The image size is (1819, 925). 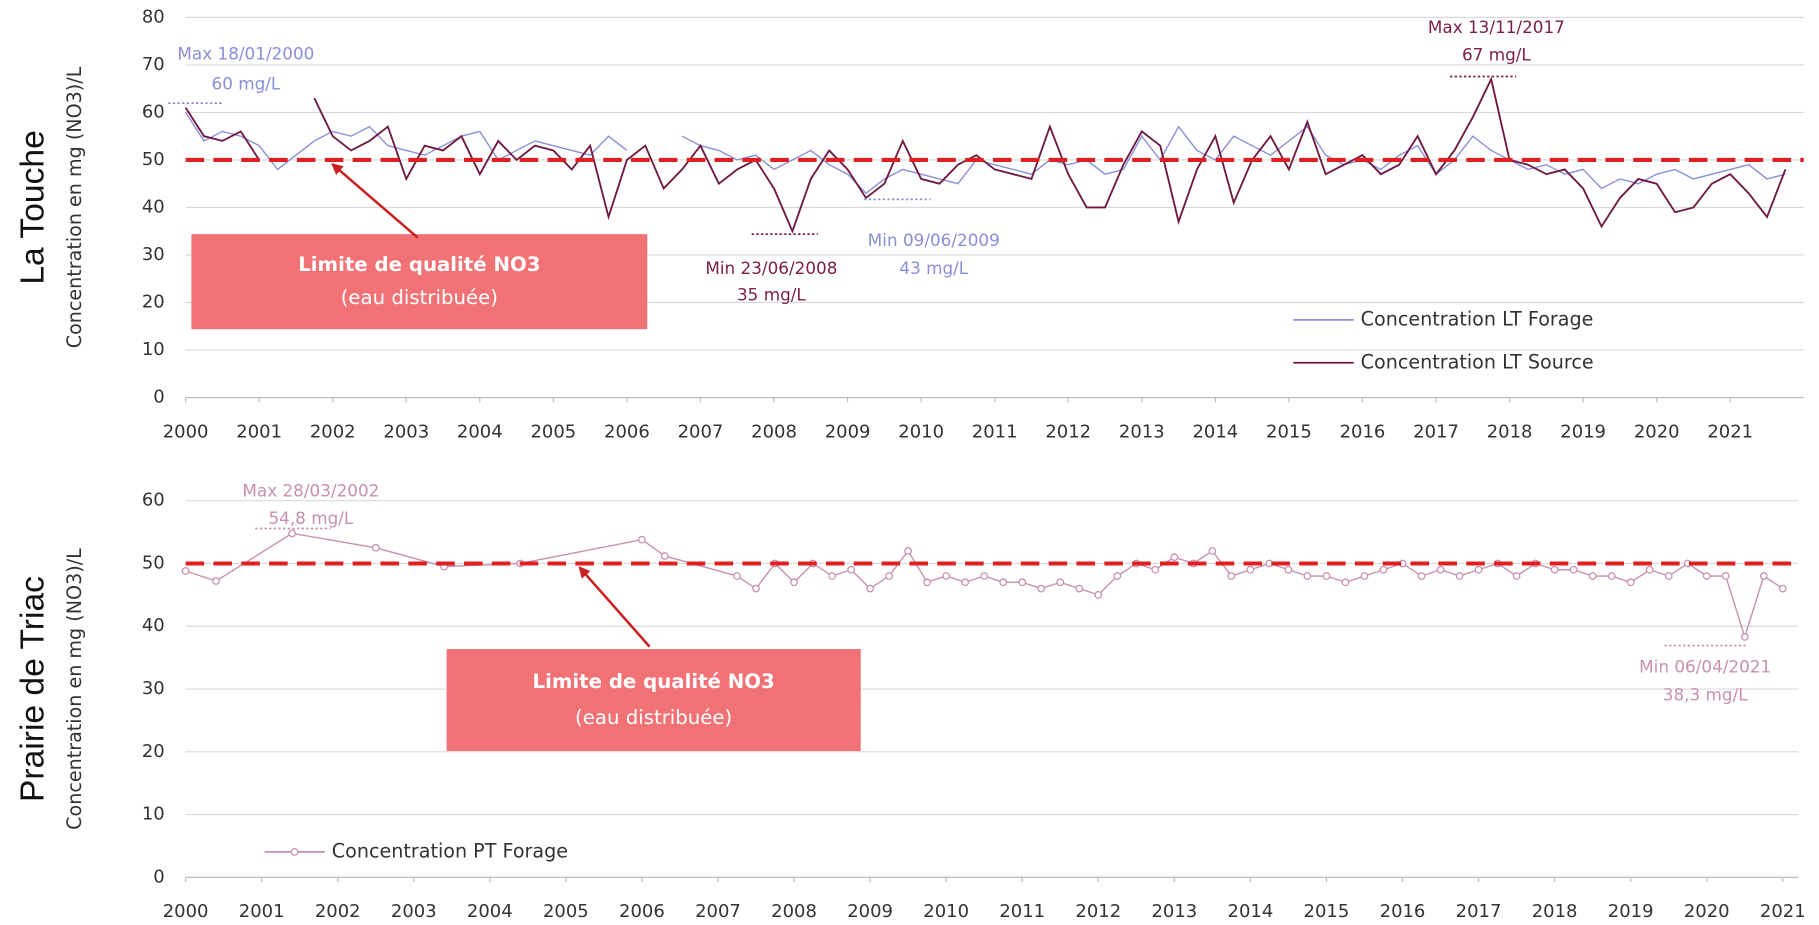 I want to click on annotation: Max 18/01/2000, so click(x=245, y=53).